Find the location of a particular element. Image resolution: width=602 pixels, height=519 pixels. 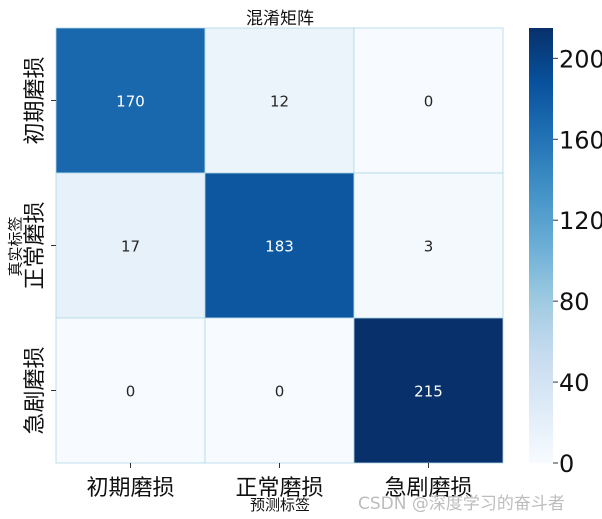

cell-value-r2-c0: 0 is located at coordinates (131, 392).